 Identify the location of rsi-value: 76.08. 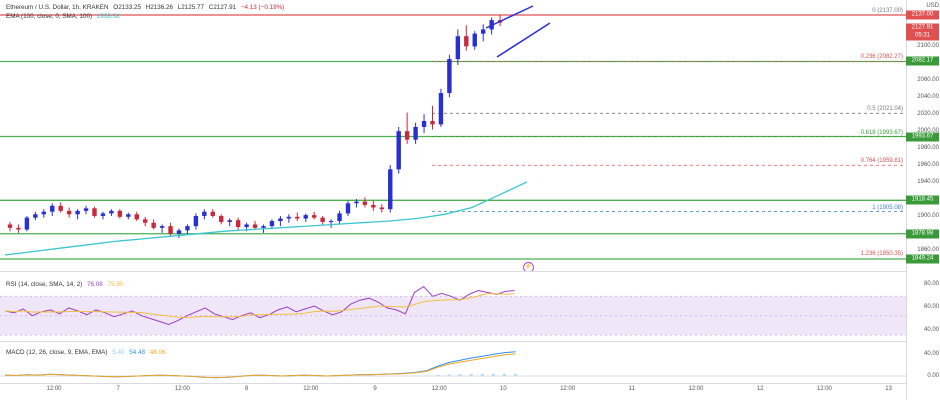
(95, 284).